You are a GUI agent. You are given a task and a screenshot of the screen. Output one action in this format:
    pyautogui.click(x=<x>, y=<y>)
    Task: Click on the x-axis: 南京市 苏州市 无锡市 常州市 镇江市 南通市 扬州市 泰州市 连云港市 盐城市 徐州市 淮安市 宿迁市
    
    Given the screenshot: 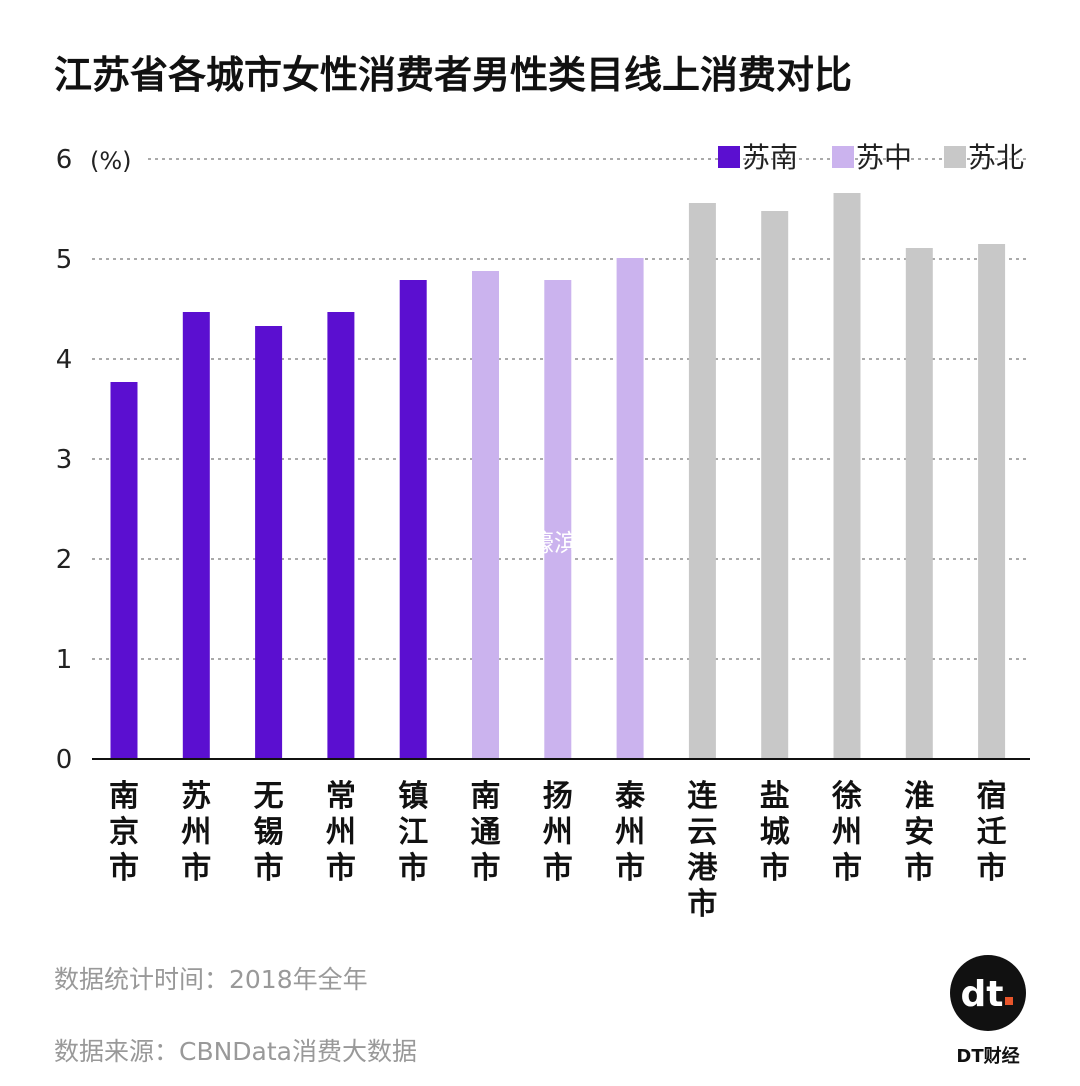 What is the action you would take?
    pyautogui.click(x=558, y=850)
    